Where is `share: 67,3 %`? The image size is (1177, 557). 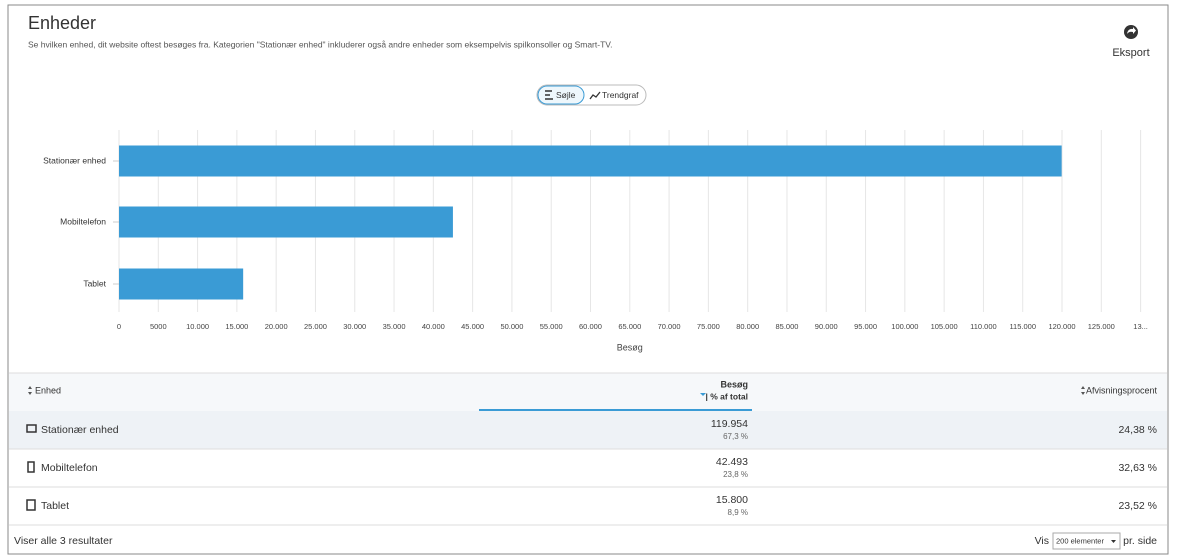 share: 67,3 % is located at coordinates (735, 436).